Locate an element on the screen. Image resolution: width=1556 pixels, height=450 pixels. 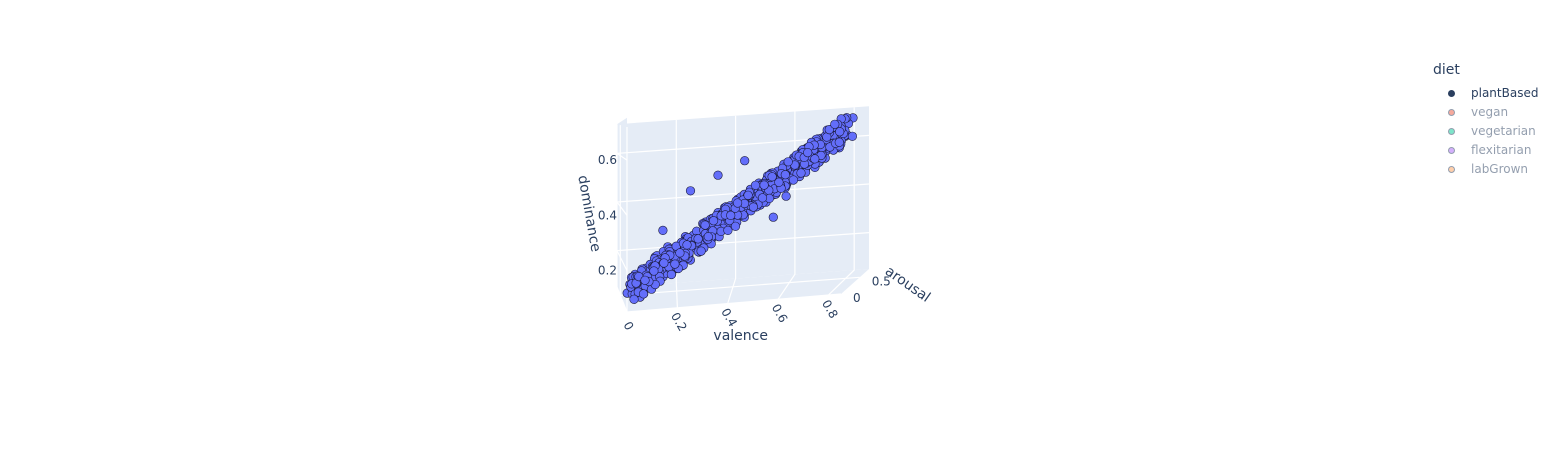
x-axis-title: valence is located at coordinates (740, 336).